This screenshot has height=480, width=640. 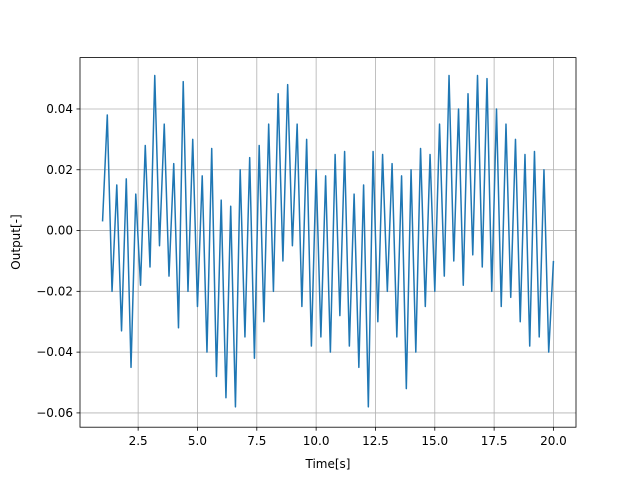 I want to click on y-tick-label: −0.04, so click(x=54, y=352).